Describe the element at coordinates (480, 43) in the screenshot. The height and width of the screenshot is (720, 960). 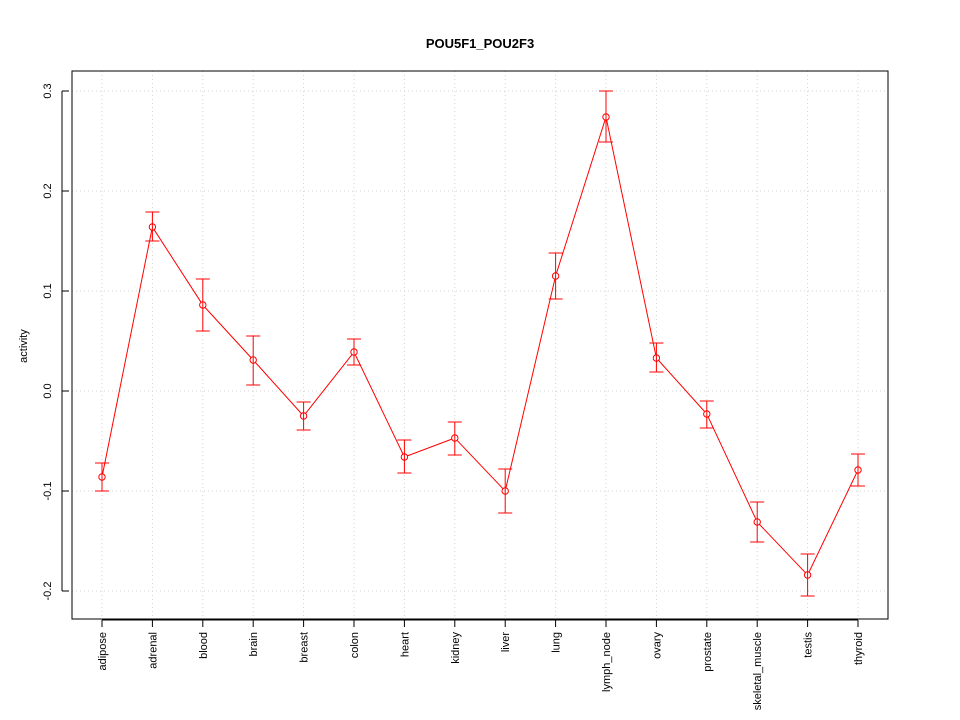
I see `chart-title: POU5F1_POU2F3` at that location.